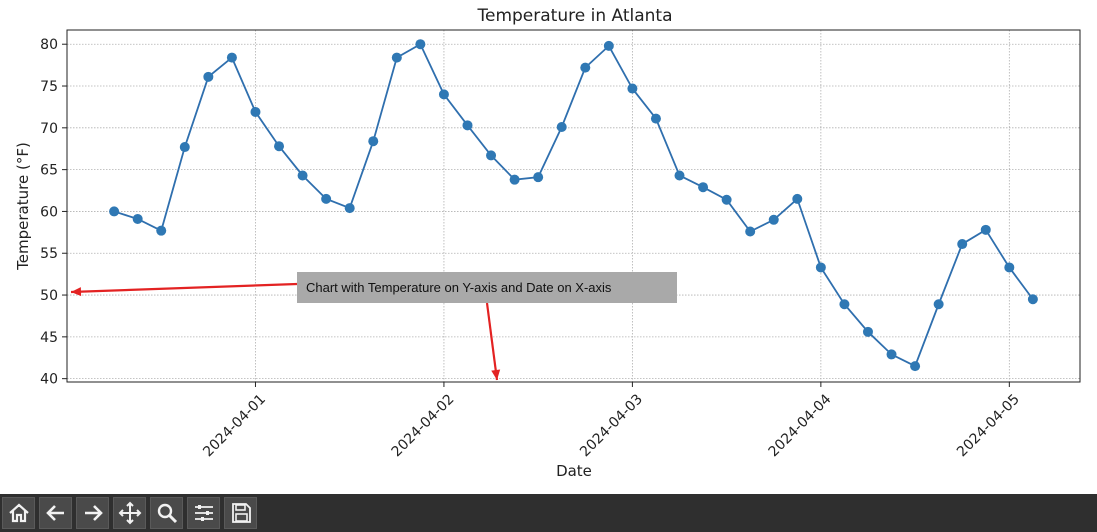 Image resolution: width=1097 pixels, height=532 pixels. What do you see at coordinates (49, 296) in the screenshot?
I see `y-tick-label: 50` at bounding box center [49, 296].